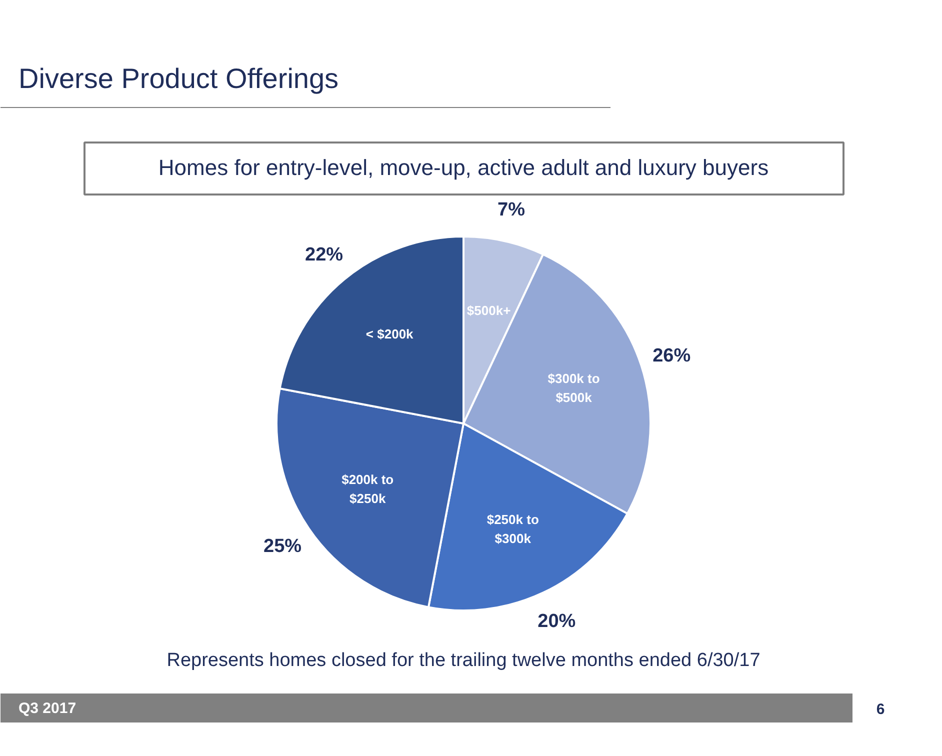  I want to click on chart-subtitle: Homes for entry-level, move-up, active adult and luxury buyers, so click(463, 167).